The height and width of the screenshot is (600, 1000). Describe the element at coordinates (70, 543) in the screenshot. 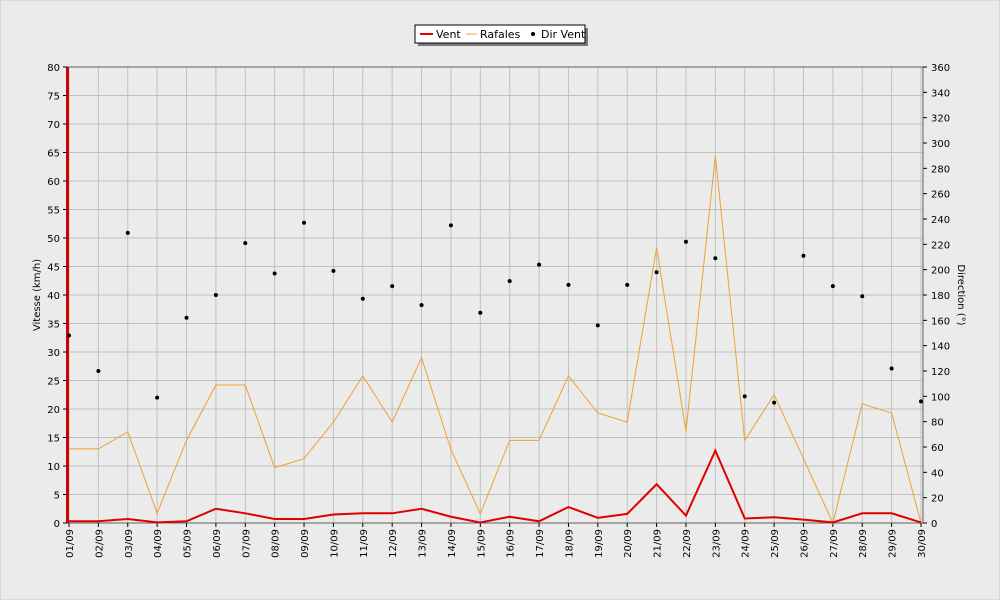

I see `x-tick-label: 01/09` at that location.